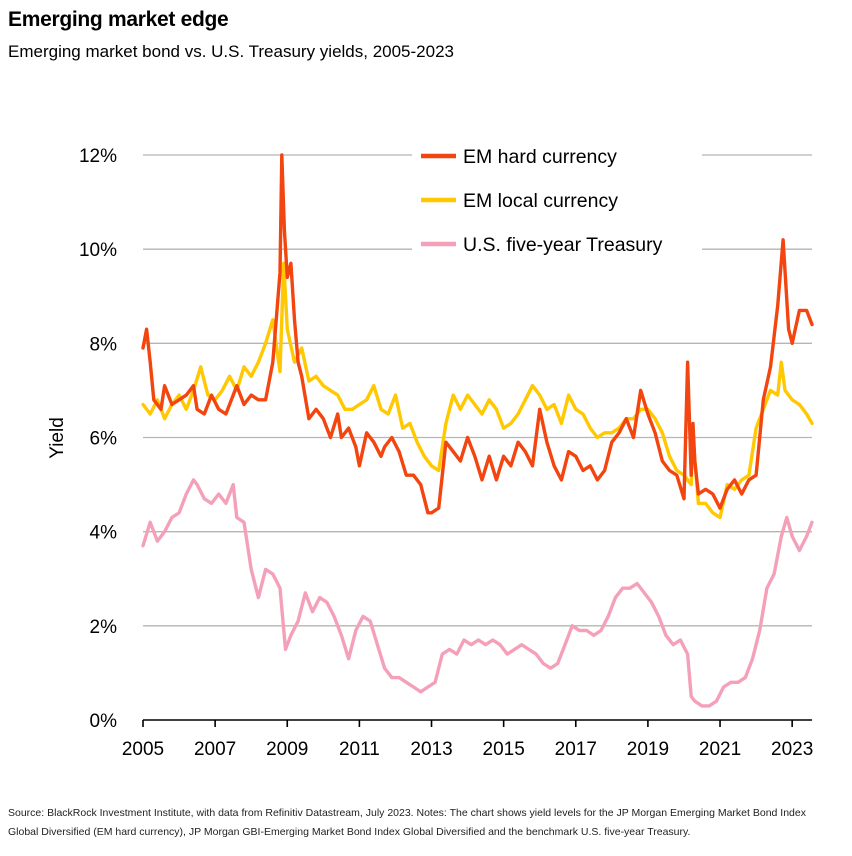  What do you see at coordinates (104, 627) in the screenshot?
I see `y-tick-label: 2%` at bounding box center [104, 627].